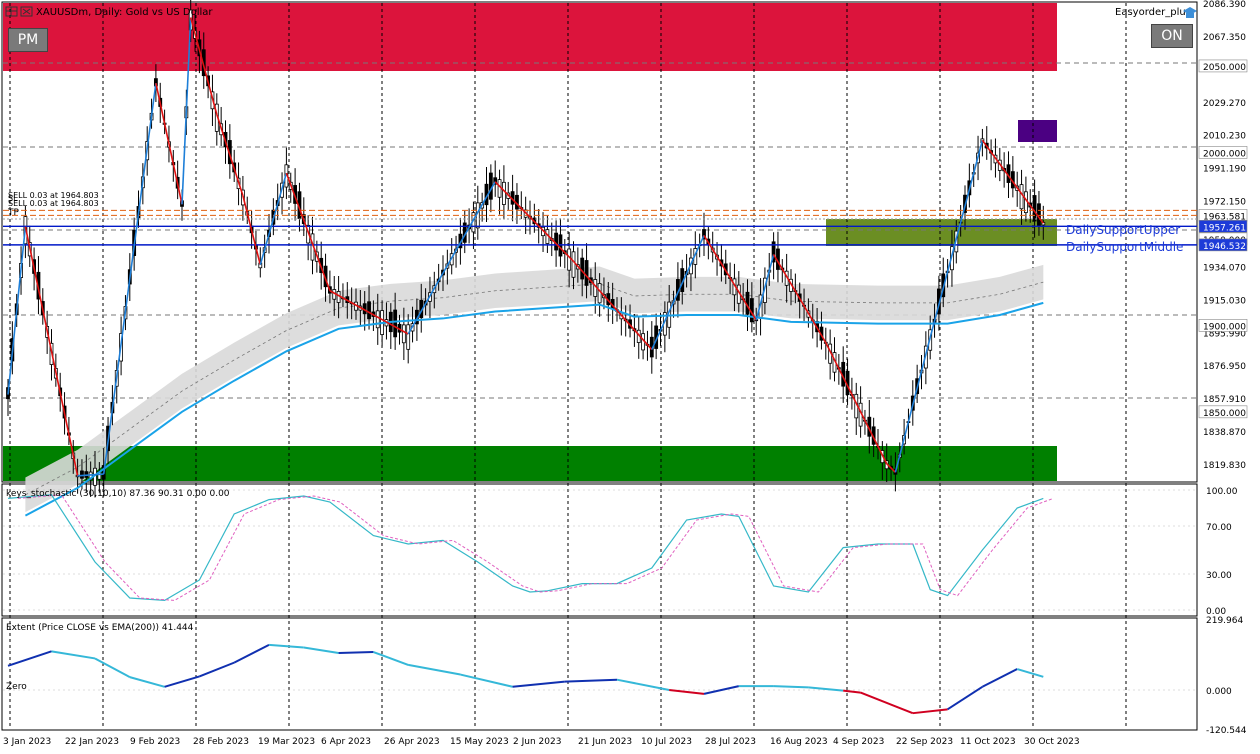  What do you see at coordinates (605, 742) in the screenshot?
I see `time-axis-label: 21 Jun 2023` at bounding box center [605, 742].